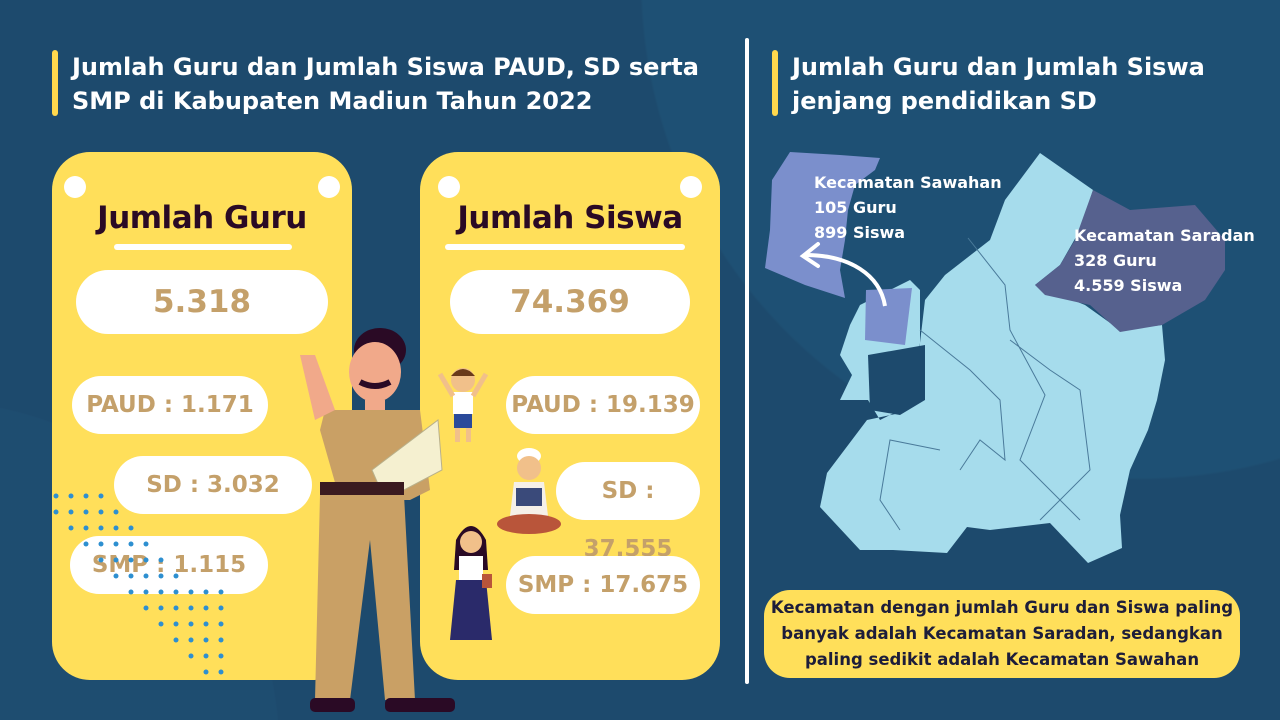 The width and height of the screenshot is (1280, 720). I want to click on siswa-paud: PAUD : 19.139, so click(603, 405).